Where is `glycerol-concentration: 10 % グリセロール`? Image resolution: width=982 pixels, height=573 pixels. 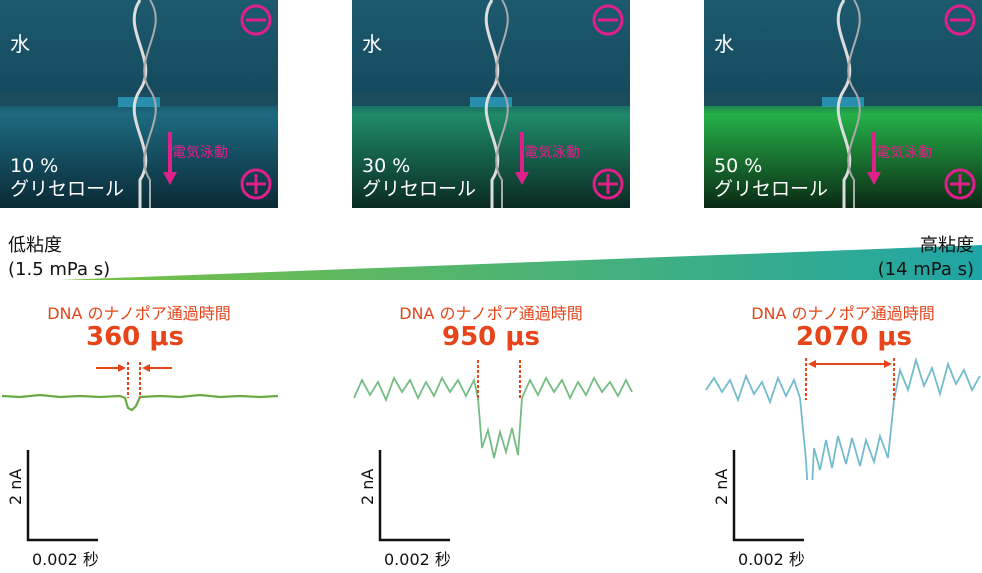
glycerol-concentration: 10 % グリセロール is located at coordinates (67, 177).